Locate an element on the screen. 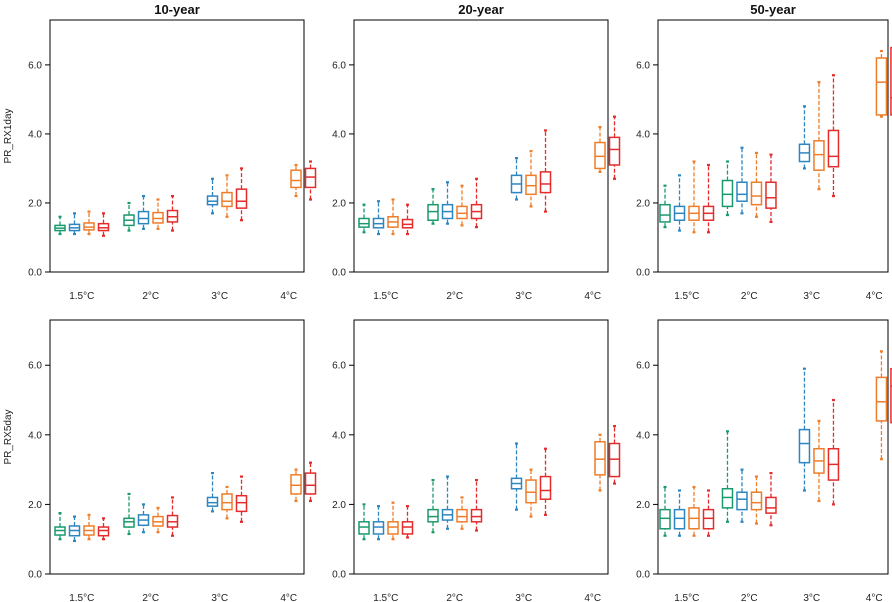 The height and width of the screenshot is (602, 892). panel-title: 20-year is located at coordinates (481, 9).